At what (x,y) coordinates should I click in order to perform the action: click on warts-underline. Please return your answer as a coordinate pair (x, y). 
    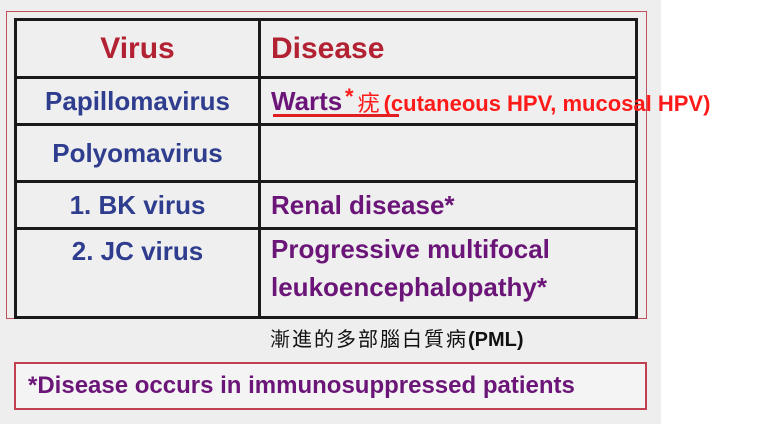
    Looking at the image, I should click on (336, 115).